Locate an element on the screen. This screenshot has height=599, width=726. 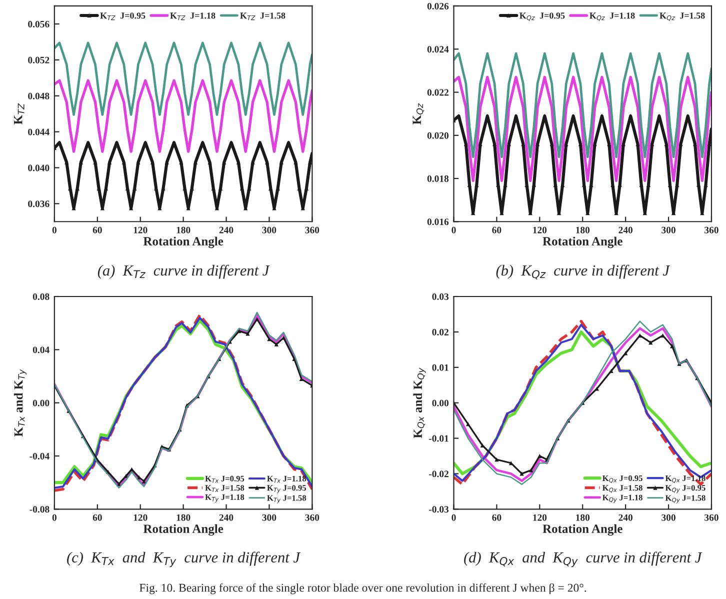
y-tick-label: 0.026 is located at coordinates (438, 6).